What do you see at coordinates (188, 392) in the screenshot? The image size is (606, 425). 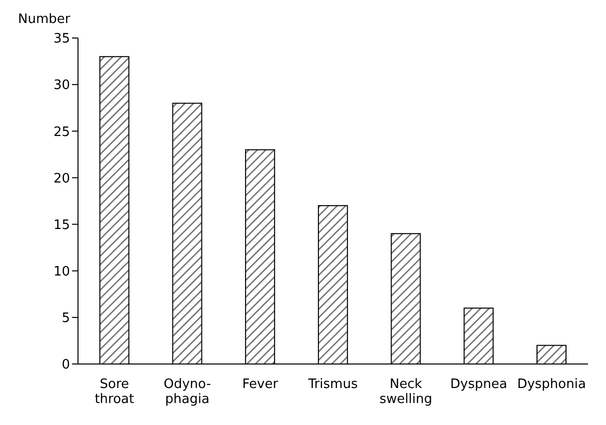 I see `x-tick-label: Odyno- phagia` at bounding box center [188, 392].